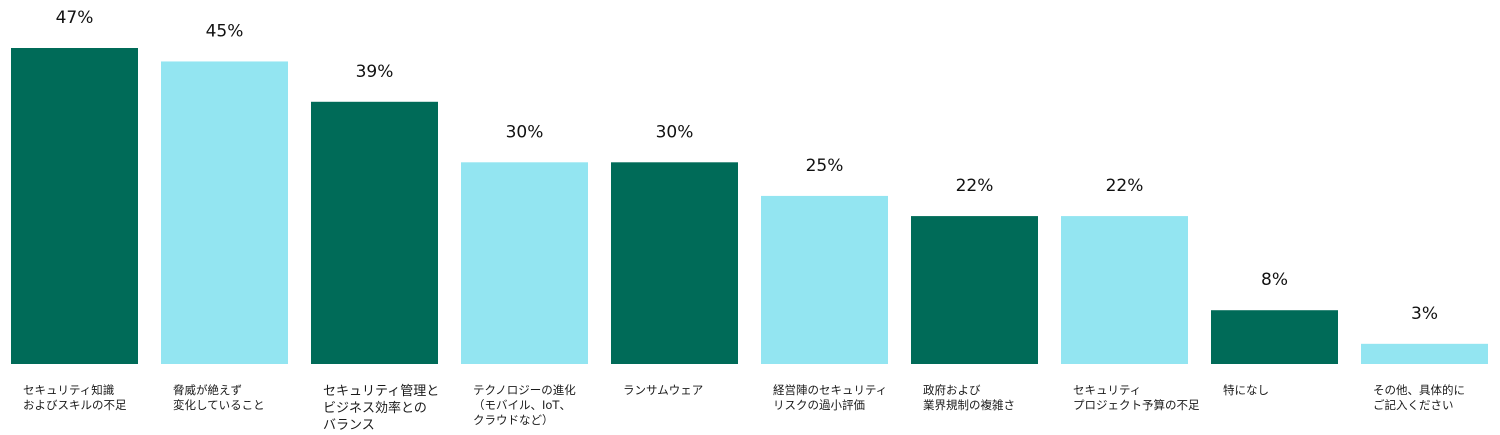  What do you see at coordinates (225, 31) in the screenshot?
I see `value-label-2: 45%` at bounding box center [225, 31].